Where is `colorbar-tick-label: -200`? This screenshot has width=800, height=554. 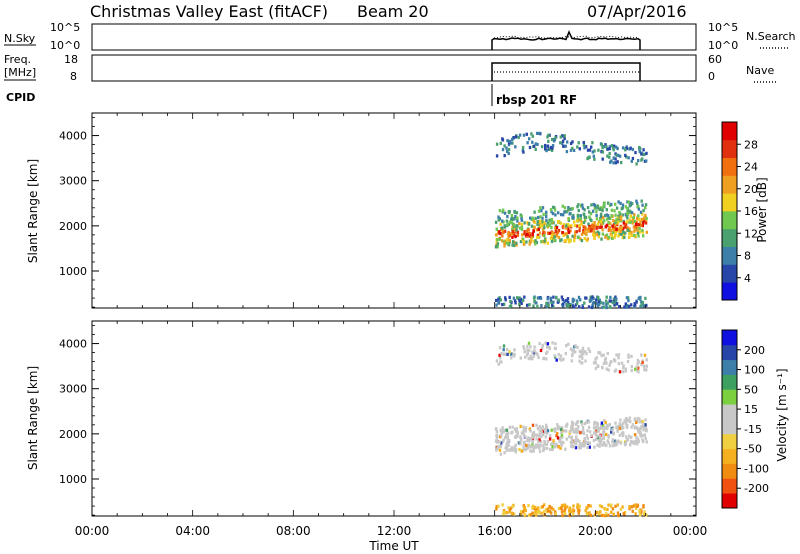
colorbar-tick-label: -200 is located at coordinates (756, 488).